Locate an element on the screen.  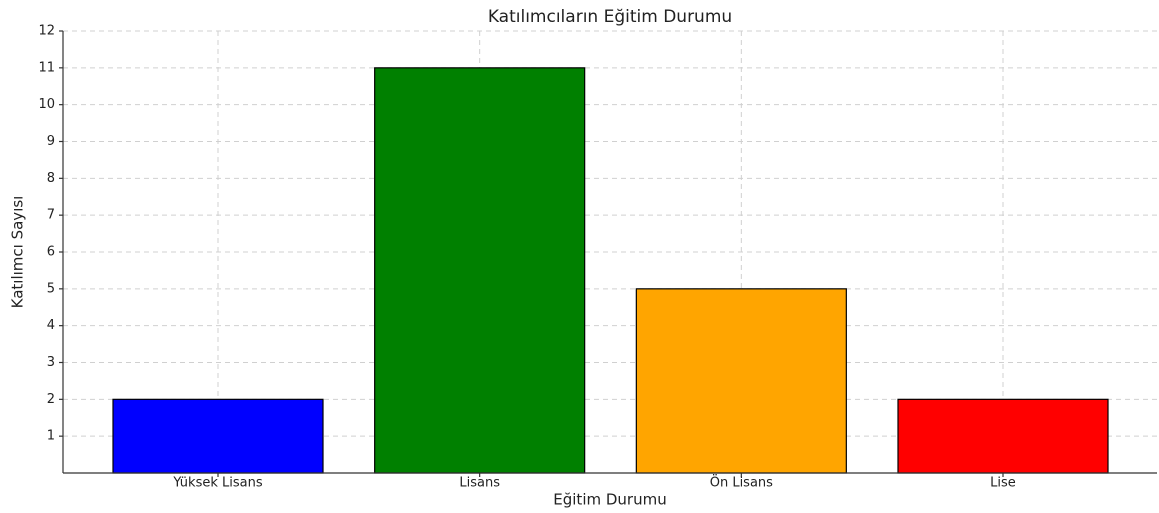
y-tick-label: 9 is located at coordinates (51, 141).